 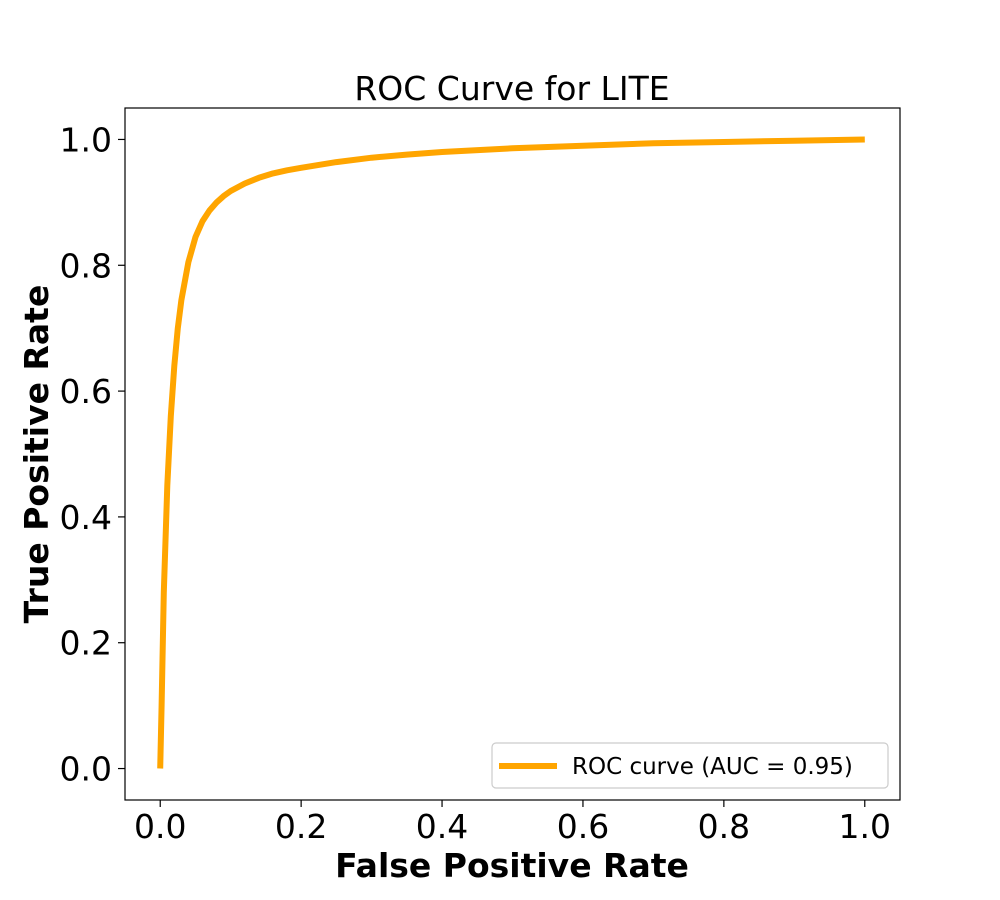 What do you see at coordinates (724, 826) in the screenshot?
I see `x-tick-label: 0.8` at bounding box center [724, 826].